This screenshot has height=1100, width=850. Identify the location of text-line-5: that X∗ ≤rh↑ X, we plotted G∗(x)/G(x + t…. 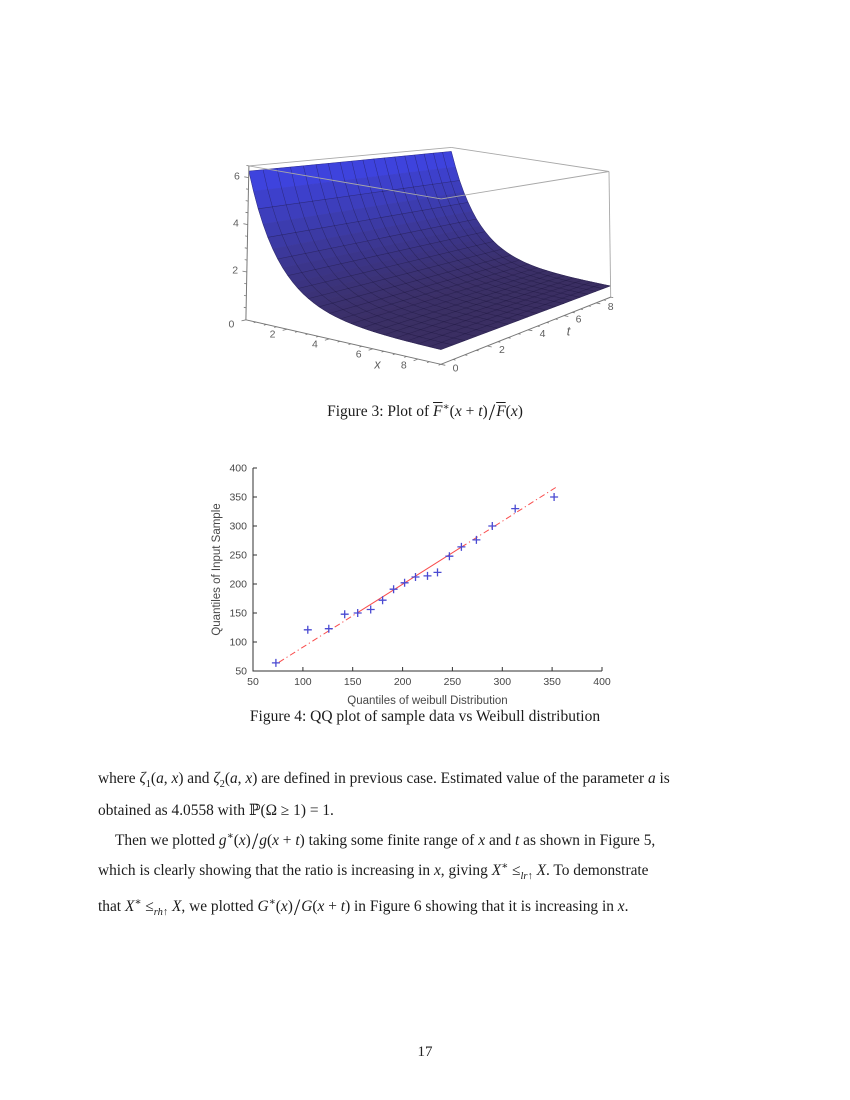
(363, 906).